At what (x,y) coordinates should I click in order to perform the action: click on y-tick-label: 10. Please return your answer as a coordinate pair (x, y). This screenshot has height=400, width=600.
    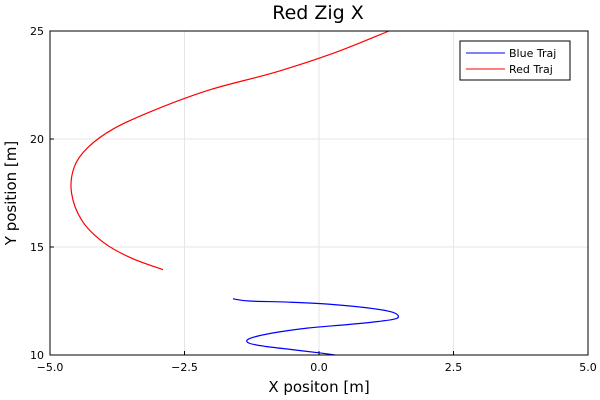
    Looking at the image, I should click on (37, 355).